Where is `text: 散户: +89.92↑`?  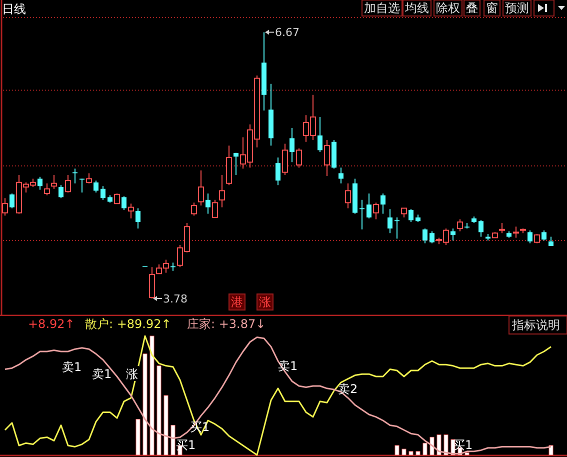 text: 散户: +89.92↑ is located at coordinates (128, 324).